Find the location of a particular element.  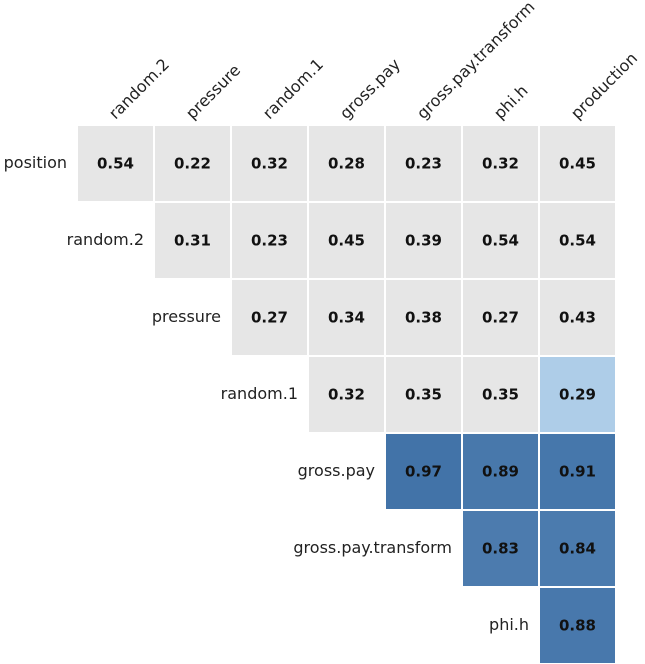

column-label-3: gross.pay is located at coordinates (370, 89).